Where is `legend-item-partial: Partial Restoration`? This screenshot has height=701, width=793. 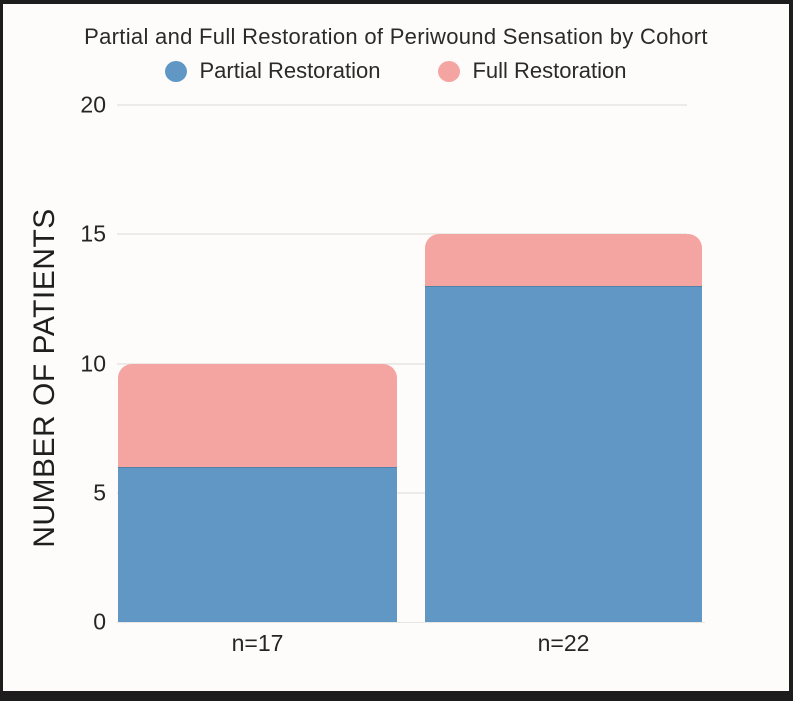 legend-item-partial: Partial Restoration is located at coordinates (272, 71).